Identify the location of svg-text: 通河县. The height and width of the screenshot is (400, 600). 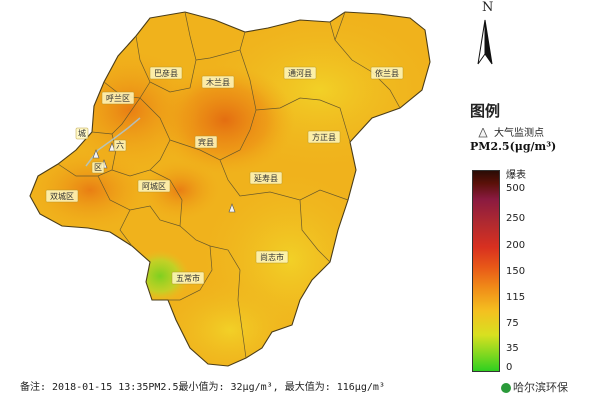
(300, 73).